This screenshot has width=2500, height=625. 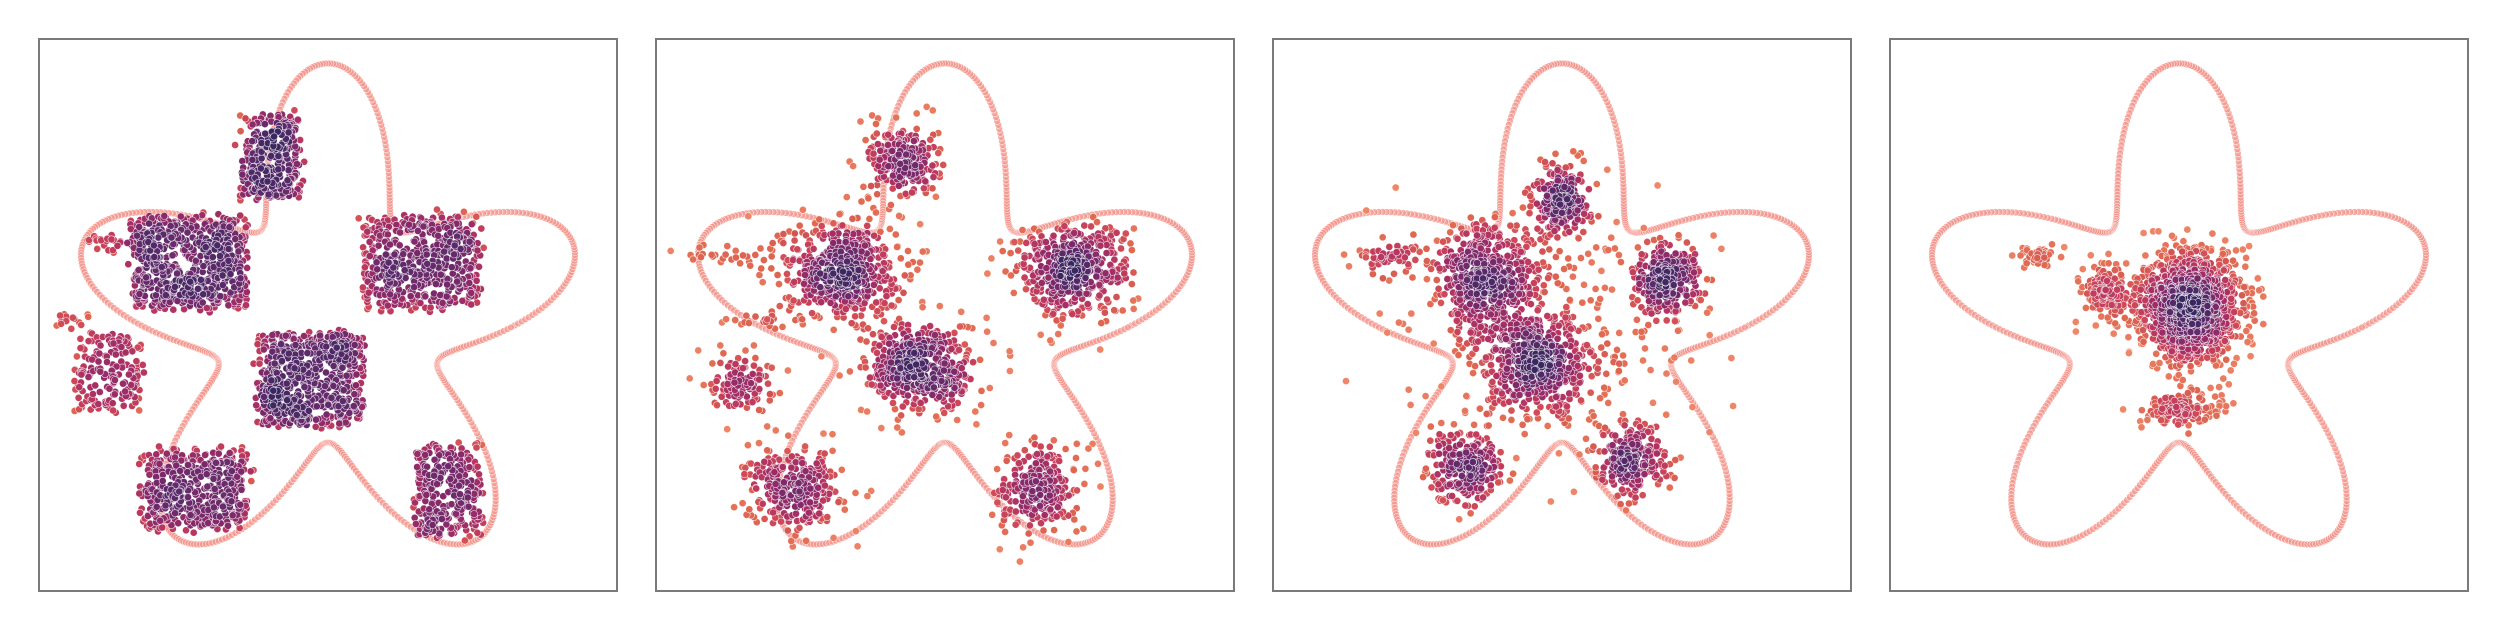 I want to click on data-points, so click(x=270, y=325).